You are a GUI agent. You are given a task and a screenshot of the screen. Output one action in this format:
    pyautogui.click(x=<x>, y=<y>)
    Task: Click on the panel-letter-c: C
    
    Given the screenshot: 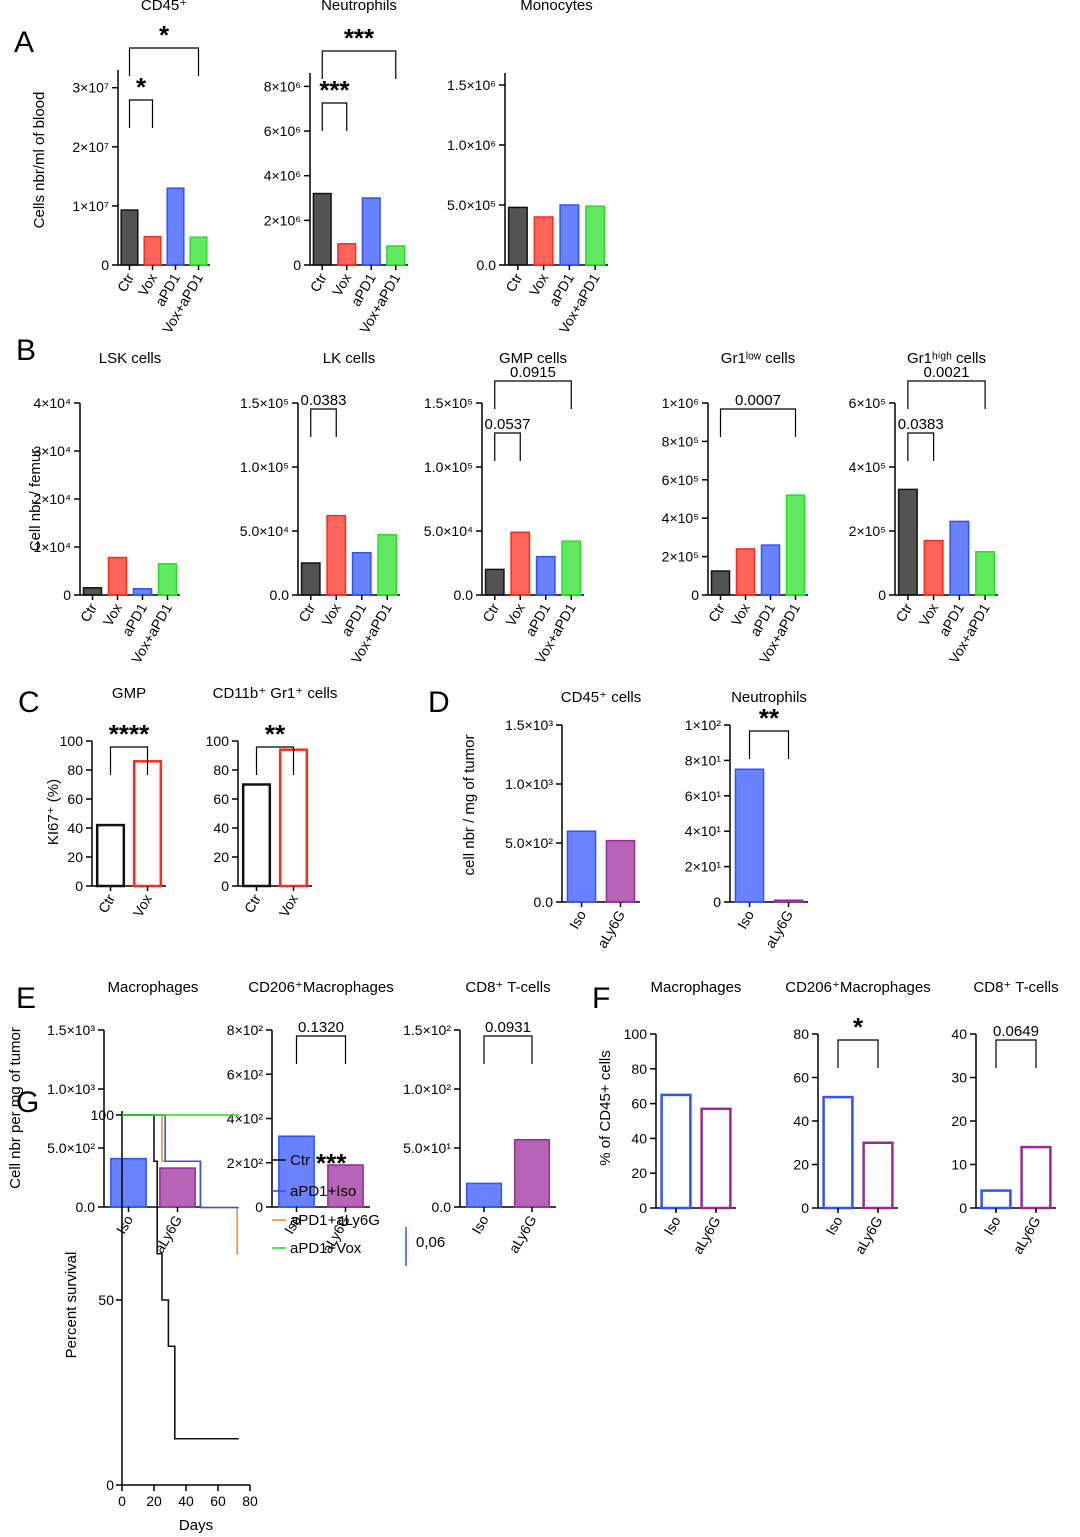 What is the action you would take?
    pyautogui.click(x=29, y=702)
    